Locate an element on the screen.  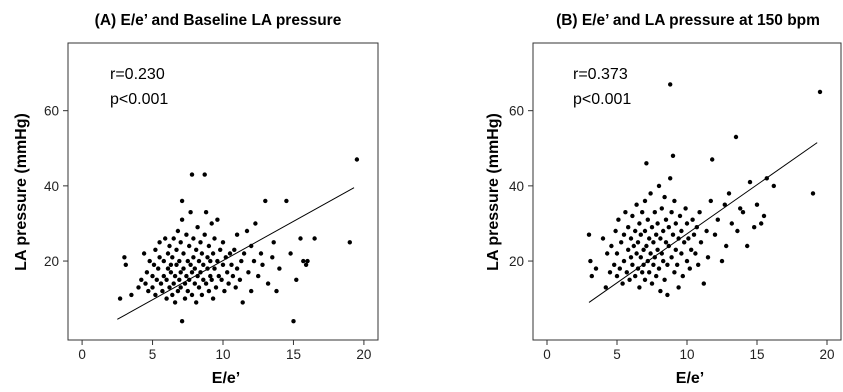
panel-a-x-tick-label: 5 is located at coordinates (153, 354).